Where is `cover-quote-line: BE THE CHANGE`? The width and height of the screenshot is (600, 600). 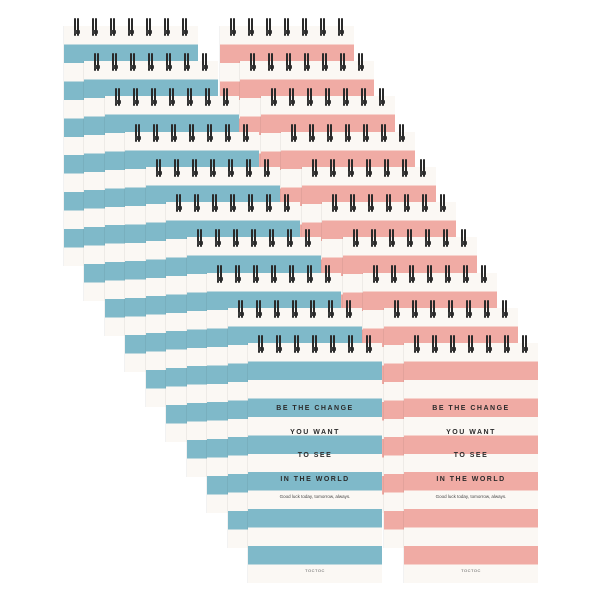
cover-quote-line: BE THE CHANGE is located at coordinates (471, 408).